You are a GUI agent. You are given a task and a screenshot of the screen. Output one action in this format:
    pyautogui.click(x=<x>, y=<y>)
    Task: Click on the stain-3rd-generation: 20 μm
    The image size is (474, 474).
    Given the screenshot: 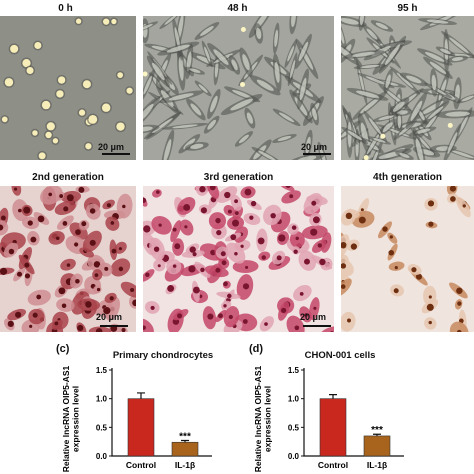 What is the action you would take?
    pyautogui.click(x=238, y=259)
    